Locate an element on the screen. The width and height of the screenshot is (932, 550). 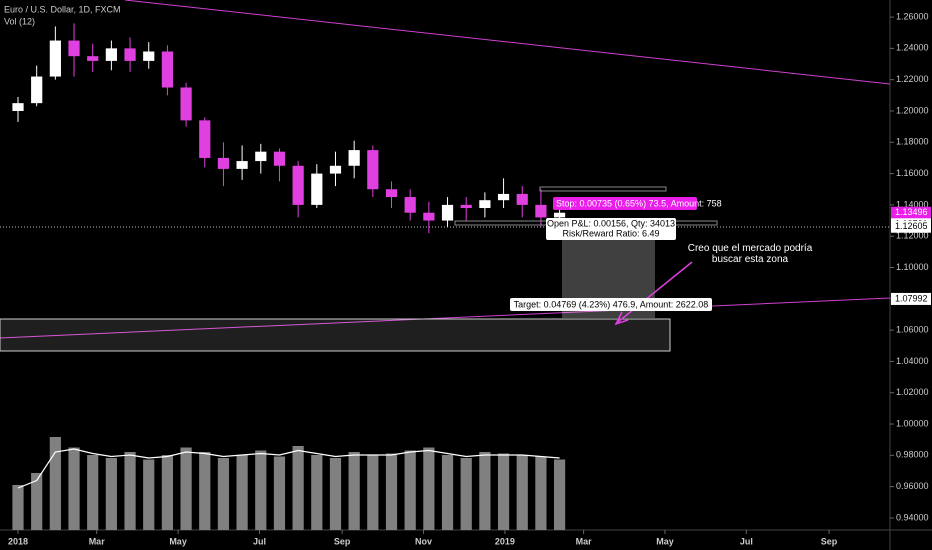
stop-box is located at coordinates (603, 189).